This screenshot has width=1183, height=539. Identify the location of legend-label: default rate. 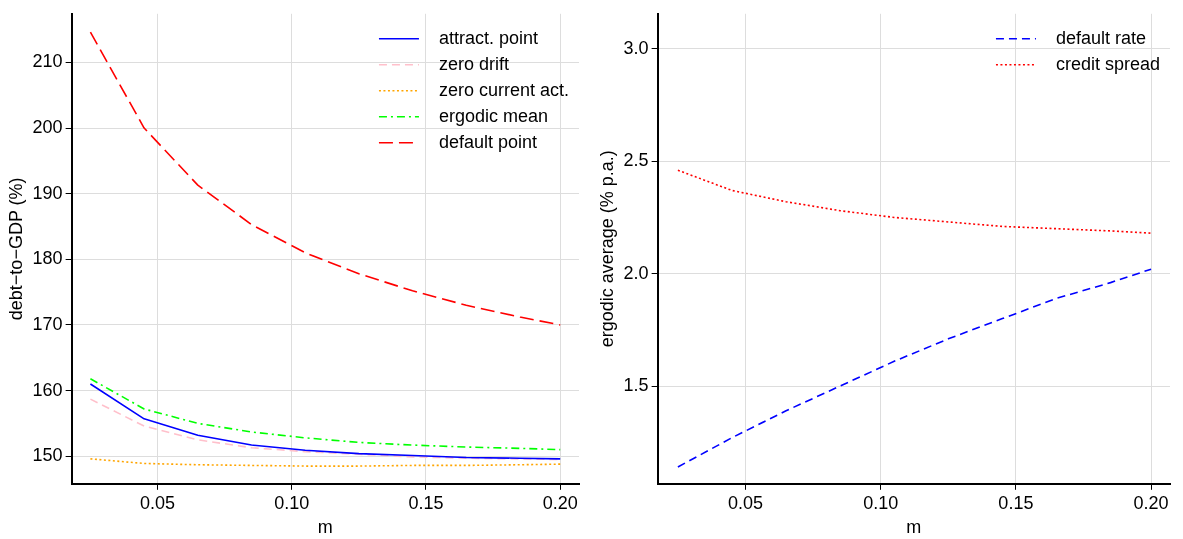
(1101, 37).